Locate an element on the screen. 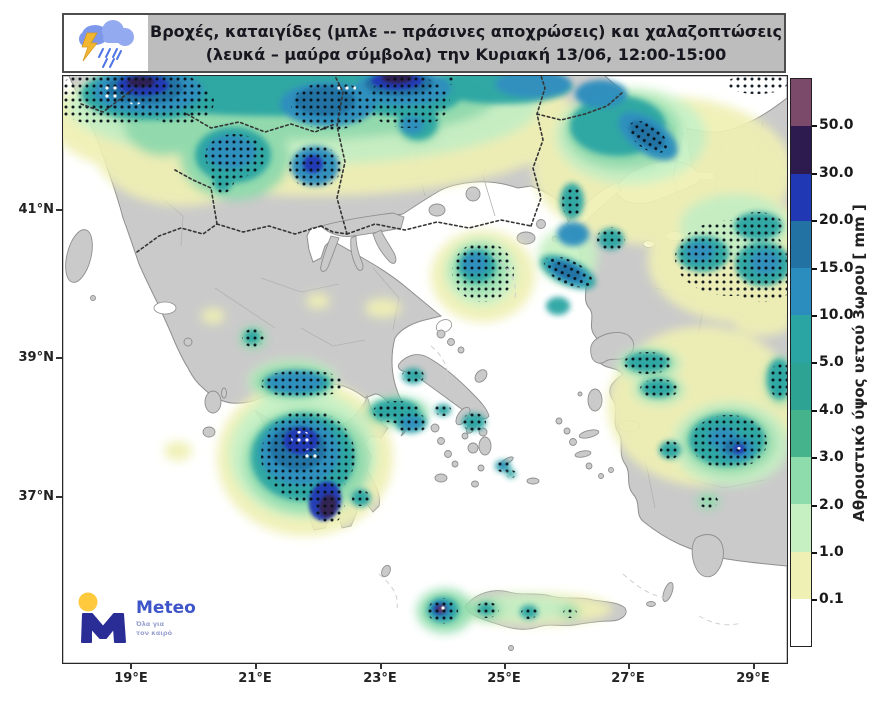 This screenshot has width=880, height=703. lon-tick-23E: 23°E is located at coordinates (380, 678).